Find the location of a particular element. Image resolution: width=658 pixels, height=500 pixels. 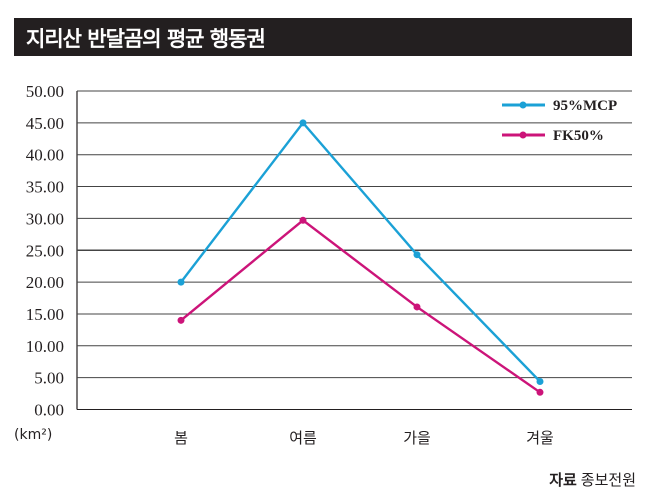

y-tick-label: 20.00 is located at coordinates (45, 282).